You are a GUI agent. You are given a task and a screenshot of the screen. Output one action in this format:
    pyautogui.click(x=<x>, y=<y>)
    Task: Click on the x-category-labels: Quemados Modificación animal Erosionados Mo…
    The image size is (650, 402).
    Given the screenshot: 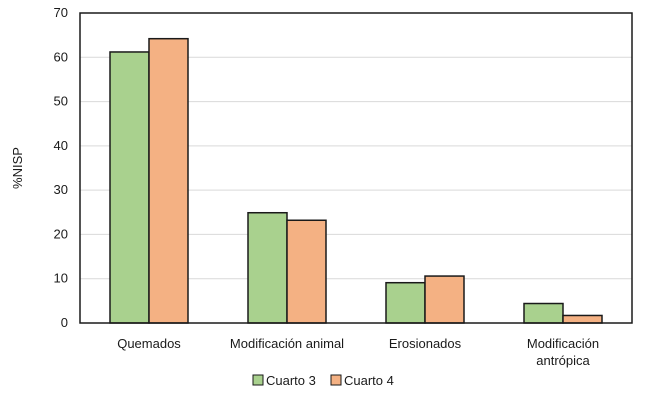 What is the action you would take?
    pyautogui.click(x=358, y=352)
    